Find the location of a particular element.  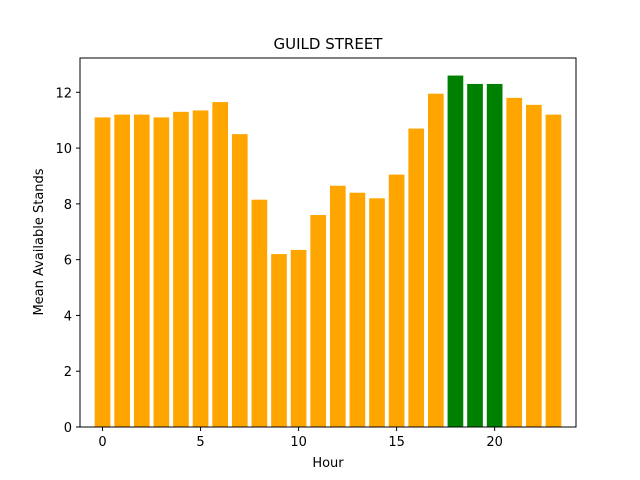

x-tick-label: 0 is located at coordinates (102, 442).